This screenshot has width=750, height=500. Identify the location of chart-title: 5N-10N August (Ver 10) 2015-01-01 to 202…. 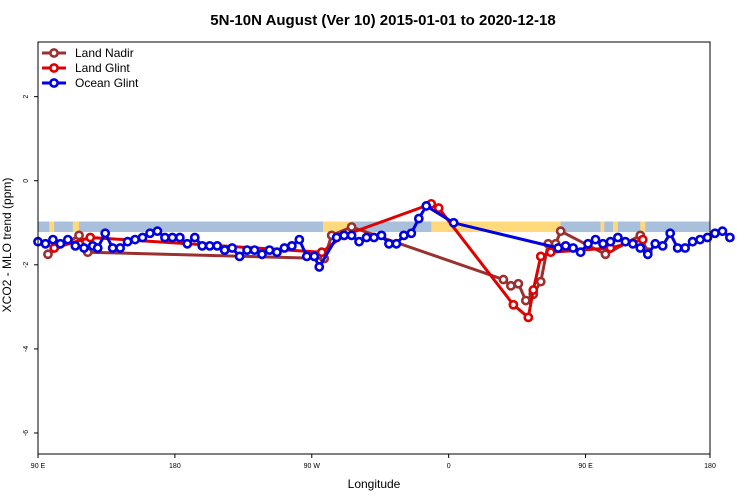
(382, 20).